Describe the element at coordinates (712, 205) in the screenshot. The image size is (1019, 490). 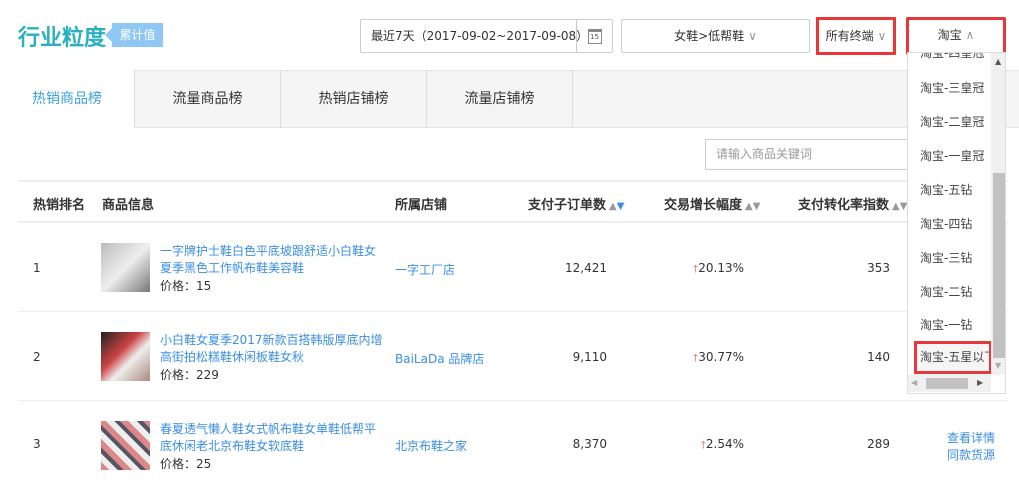
I see `col-growth: 交易增长幅度 ▲▼` at that location.